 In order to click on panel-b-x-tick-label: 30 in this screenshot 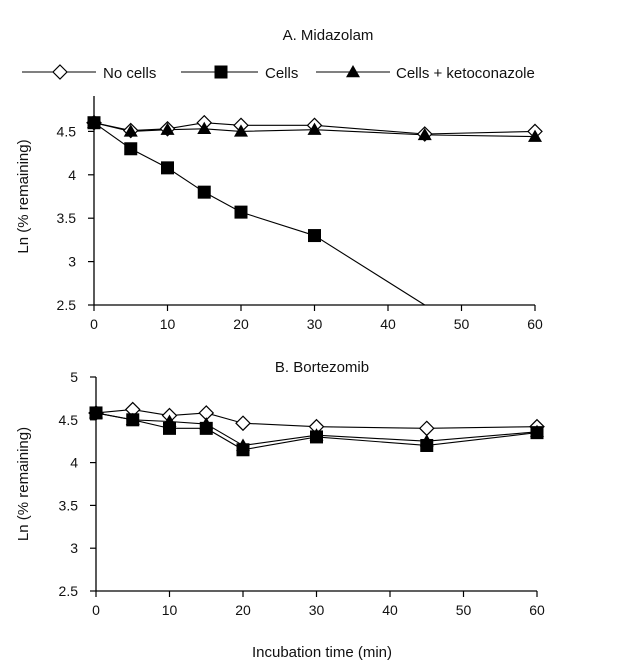, I will do `click(317, 610)`.